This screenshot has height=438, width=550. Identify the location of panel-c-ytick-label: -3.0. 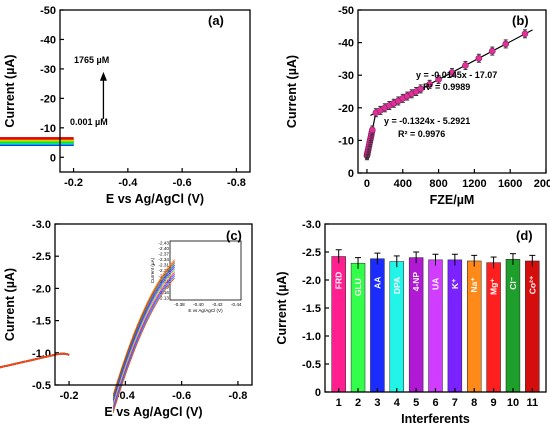
(41, 225).